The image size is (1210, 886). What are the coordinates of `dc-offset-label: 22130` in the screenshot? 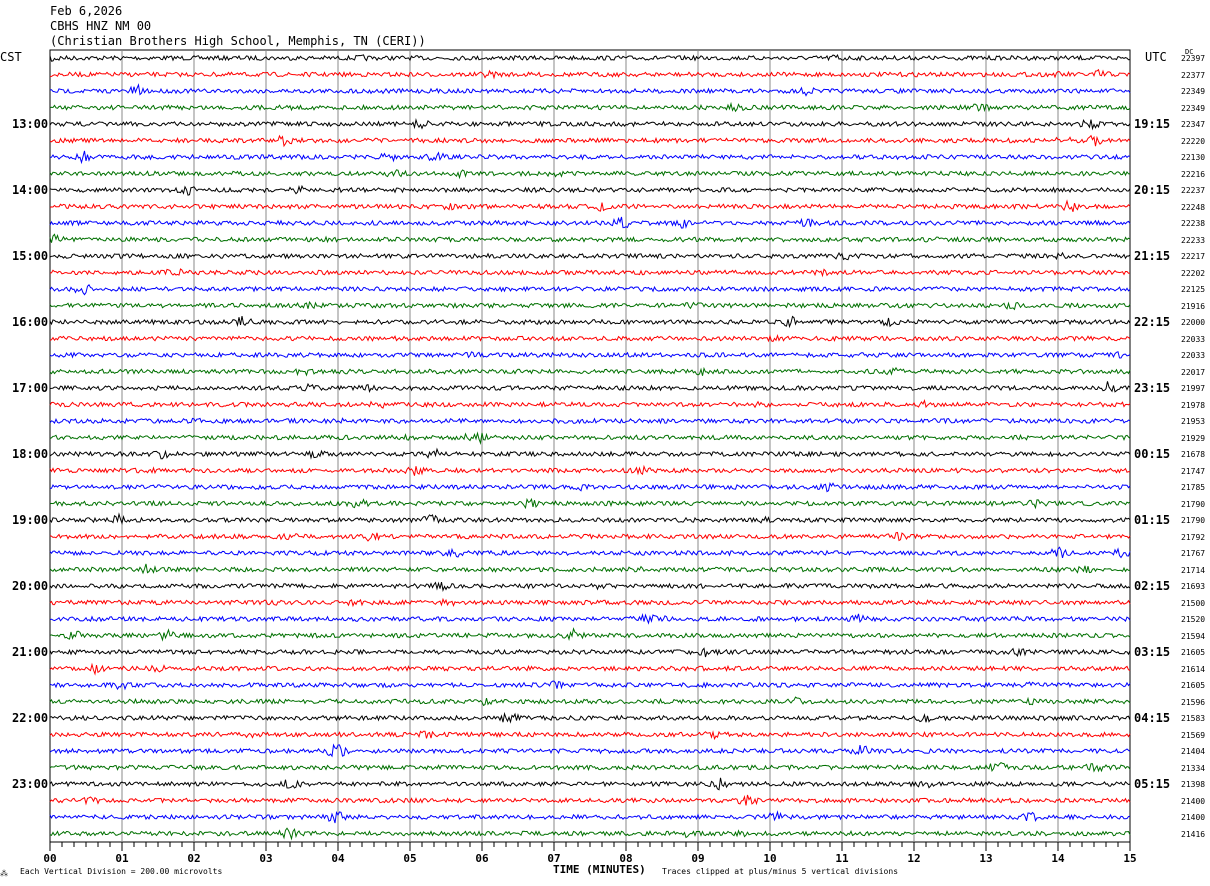 It's located at (1193, 157).